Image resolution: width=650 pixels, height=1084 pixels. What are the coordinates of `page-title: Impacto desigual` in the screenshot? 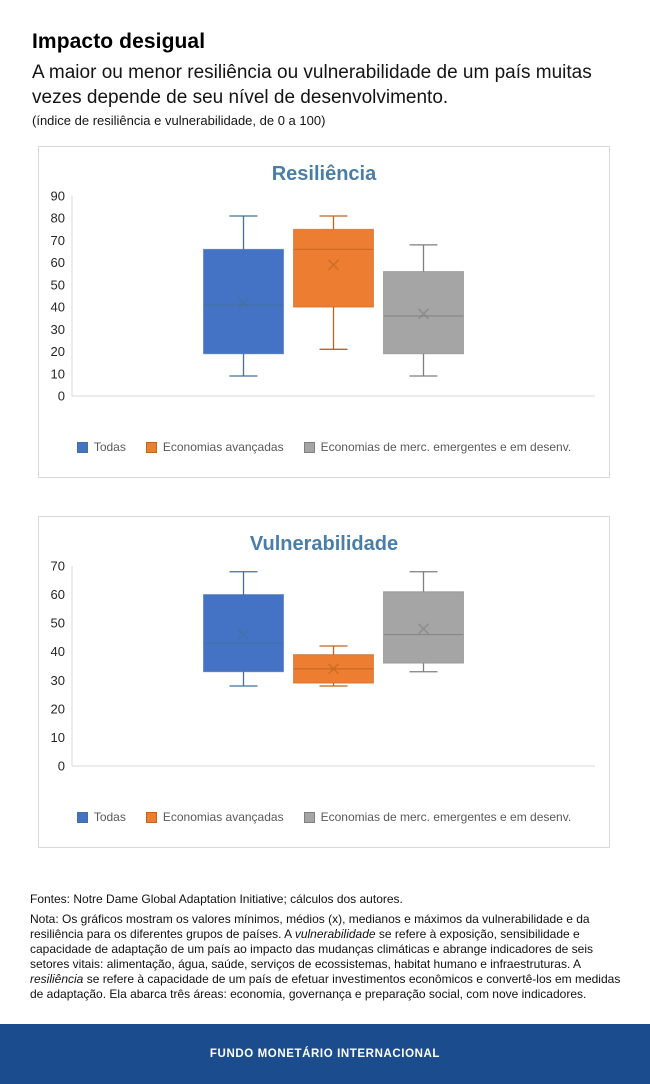 It's located at (119, 41).